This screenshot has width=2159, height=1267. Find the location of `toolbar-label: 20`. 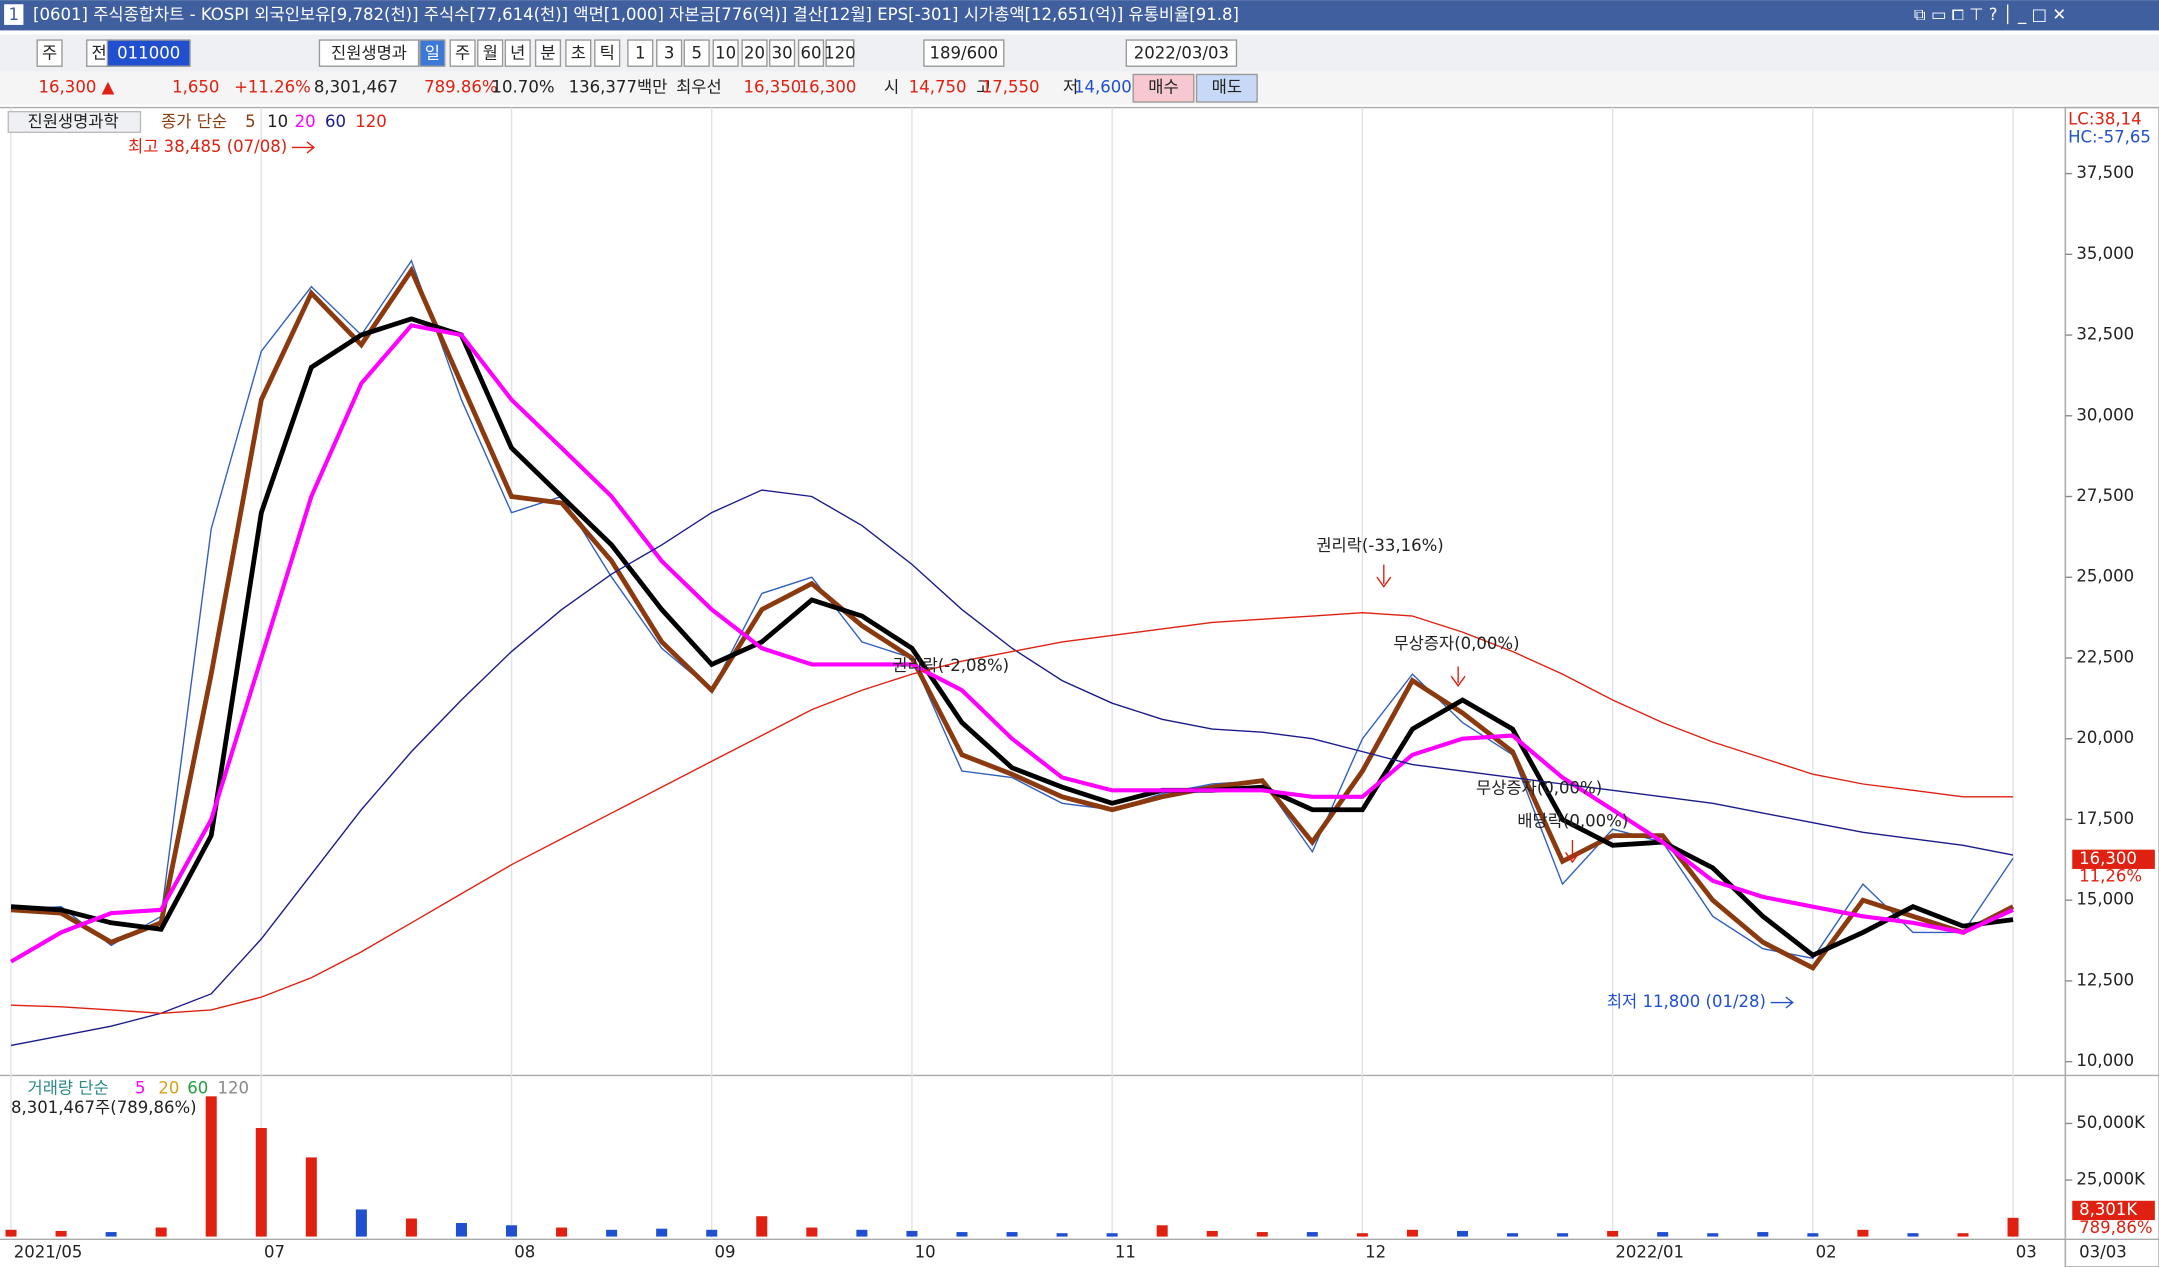

toolbar-label: 20 is located at coordinates (754, 52).